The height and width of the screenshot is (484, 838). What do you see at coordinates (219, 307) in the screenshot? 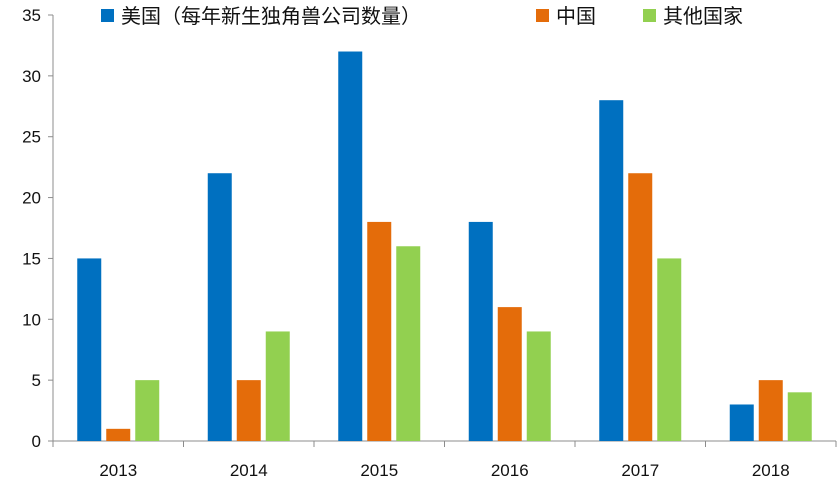
I see `bar-usa-2014` at bounding box center [219, 307].